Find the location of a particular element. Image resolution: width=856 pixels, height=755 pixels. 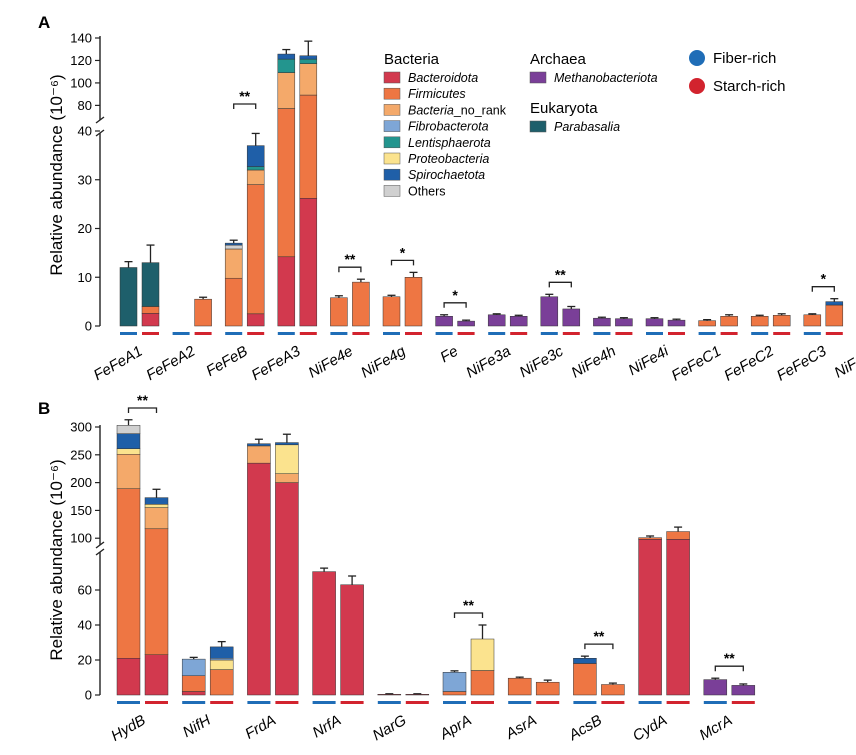

y-tick-label: 0 is located at coordinates (88, 326).